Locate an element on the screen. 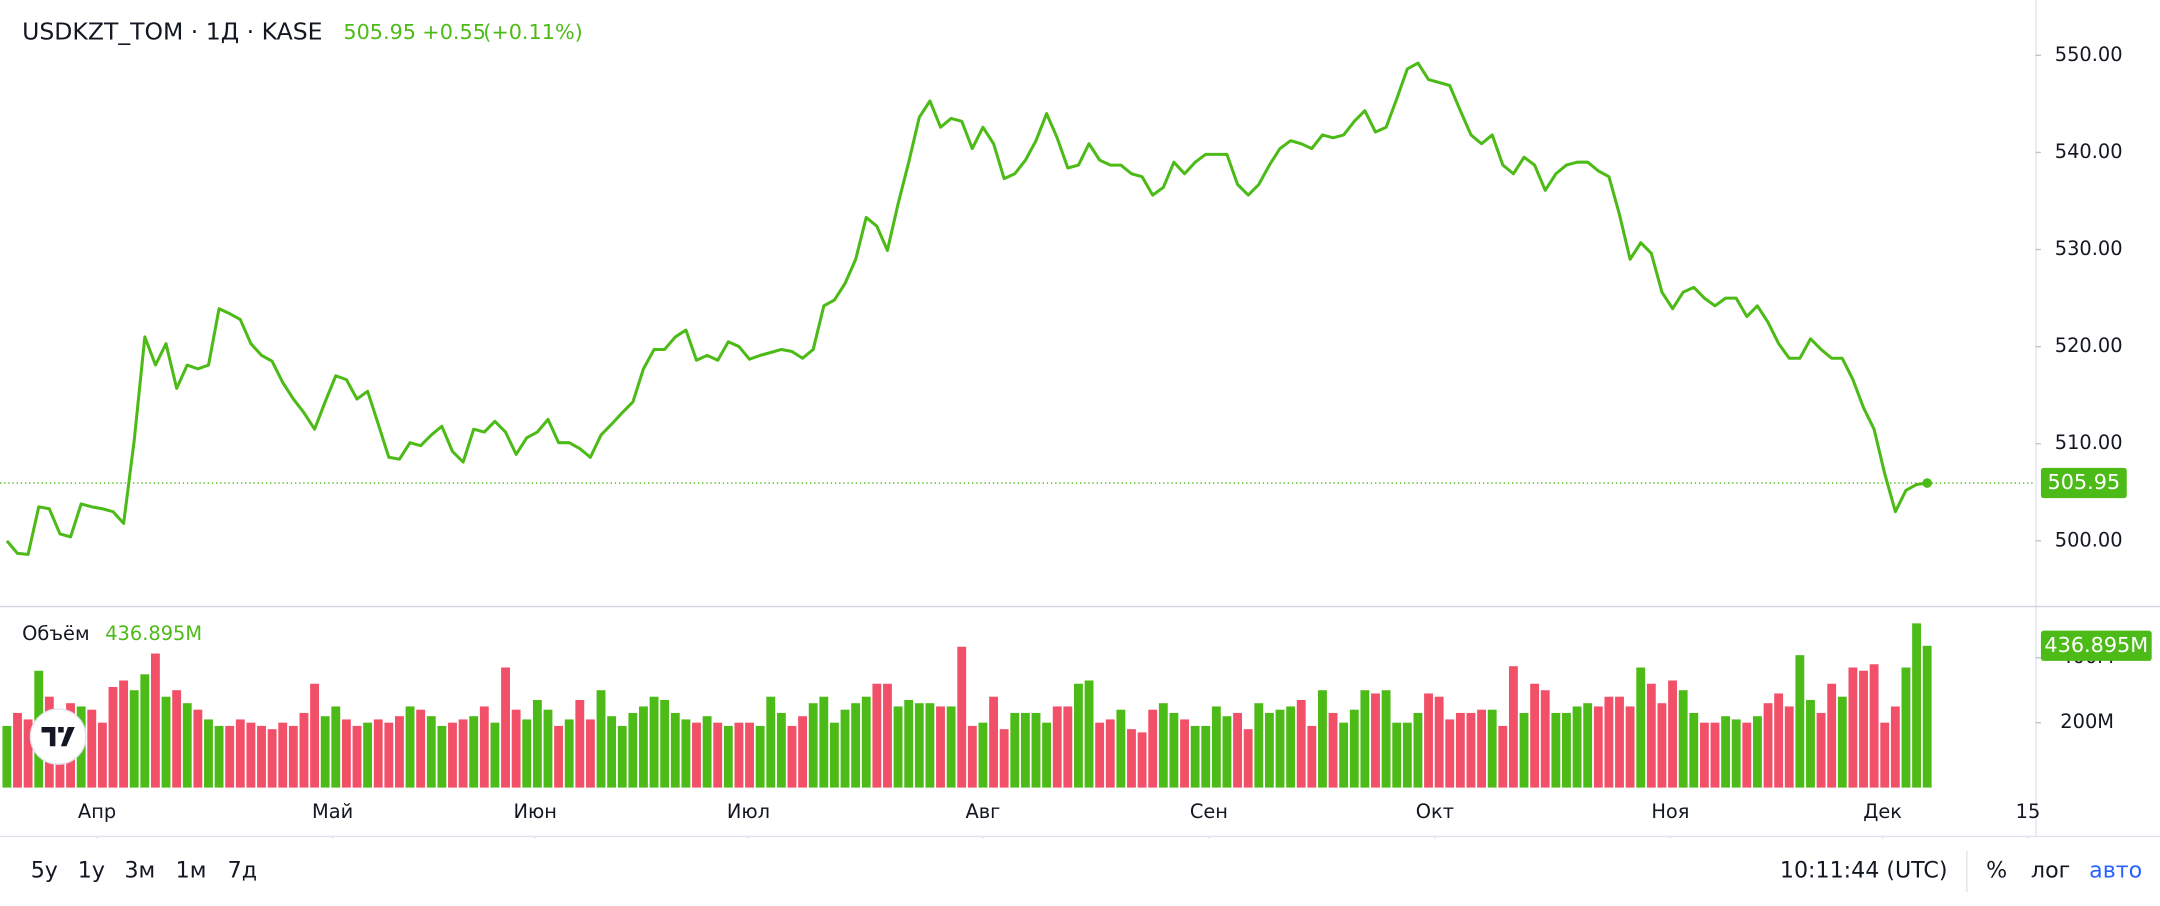  range-button: 1м is located at coordinates (191, 871).